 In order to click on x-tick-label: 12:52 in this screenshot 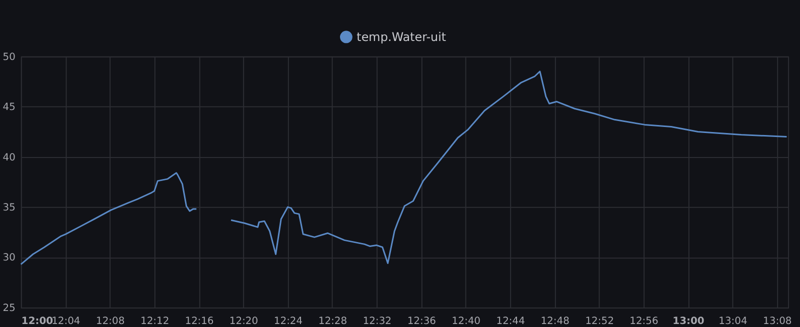, I will do `click(599, 321)`.